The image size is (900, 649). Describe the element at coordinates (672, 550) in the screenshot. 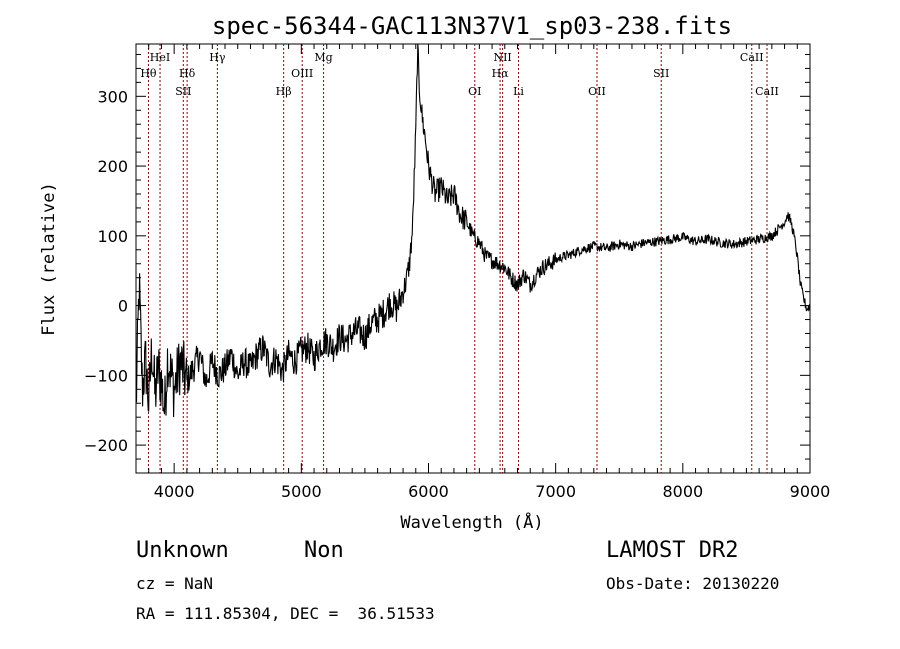

I see `survey-label: LAMOST DR2` at that location.